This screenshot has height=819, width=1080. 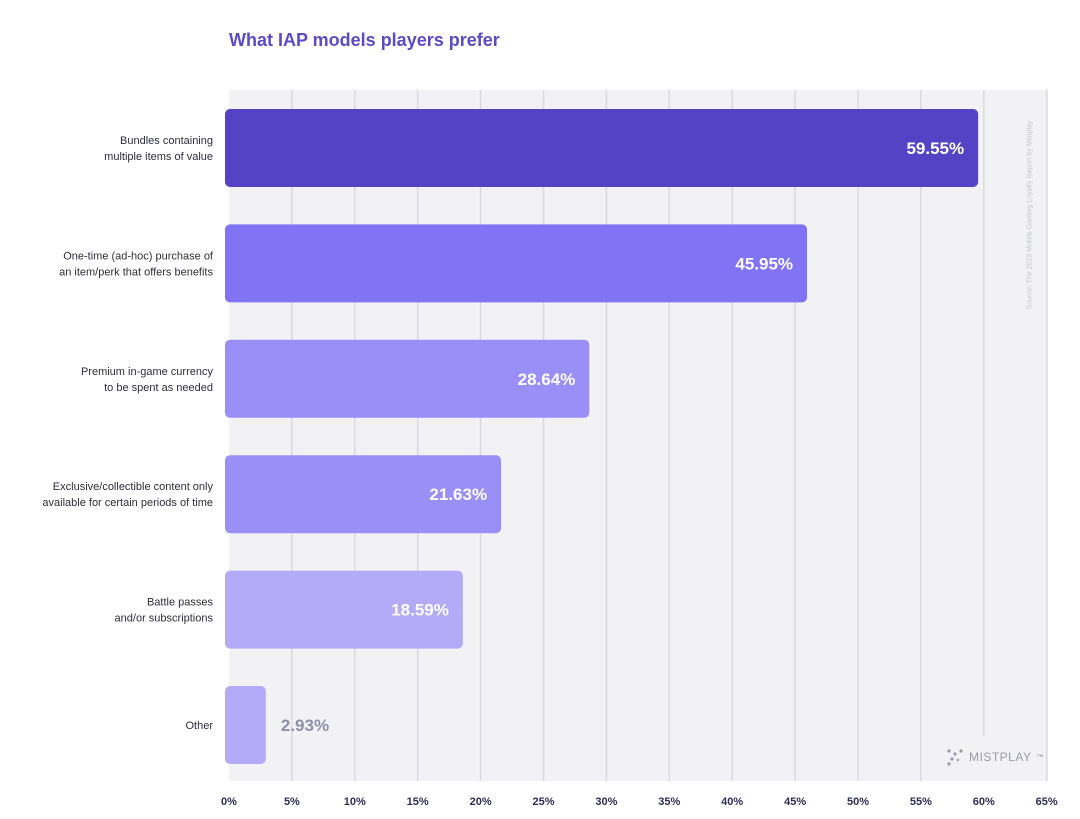 I want to click on chart-title: What IAP models players prefer, so click(x=364, y=40).